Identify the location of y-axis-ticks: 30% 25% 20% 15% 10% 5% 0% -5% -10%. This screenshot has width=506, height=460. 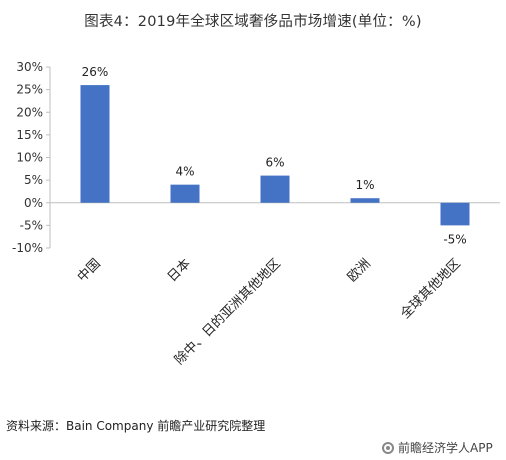
(31, 157).